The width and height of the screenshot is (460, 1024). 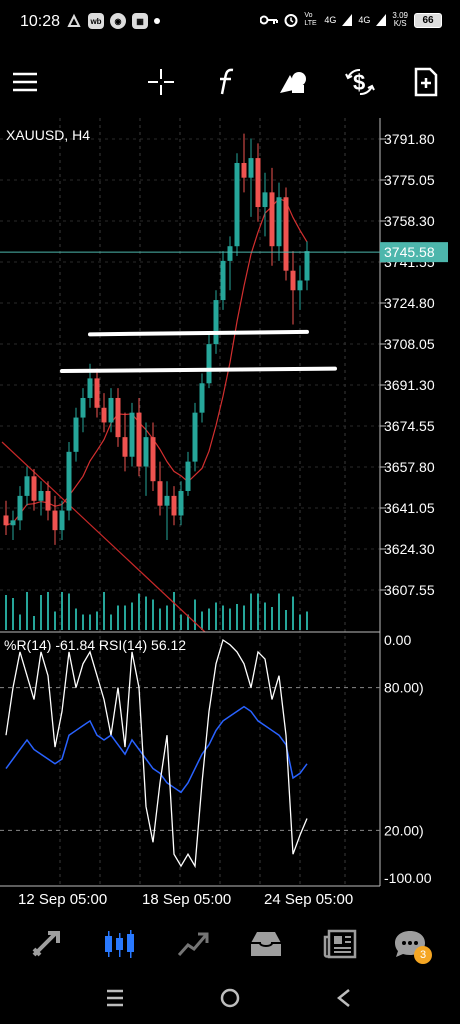 What do you see at coordinates (156, 611) in the screenshot?
I see `volume-bars` at bounding box center [156, 611].